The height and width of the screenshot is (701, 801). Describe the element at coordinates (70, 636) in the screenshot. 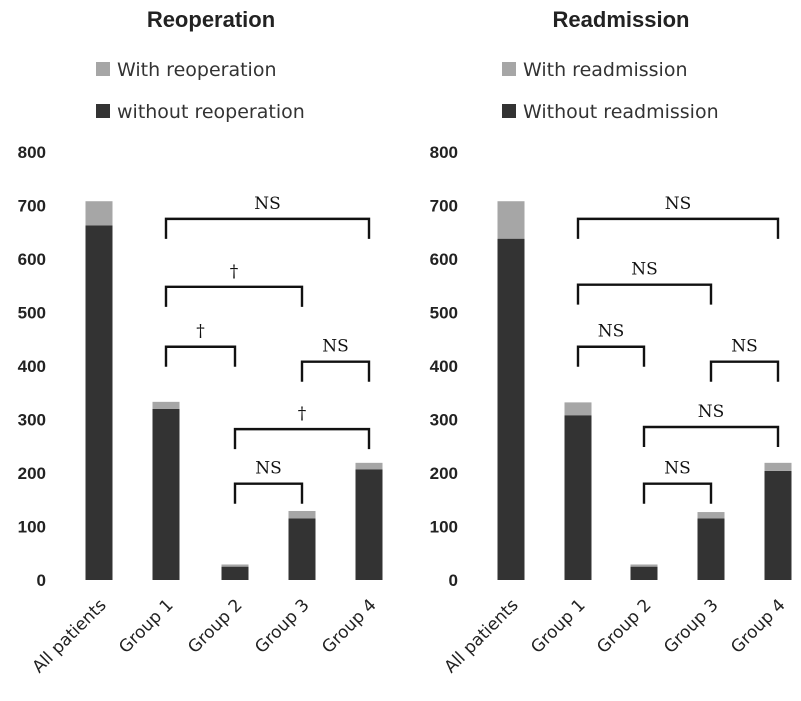

I see `x-tick-label: All patients` at that location.